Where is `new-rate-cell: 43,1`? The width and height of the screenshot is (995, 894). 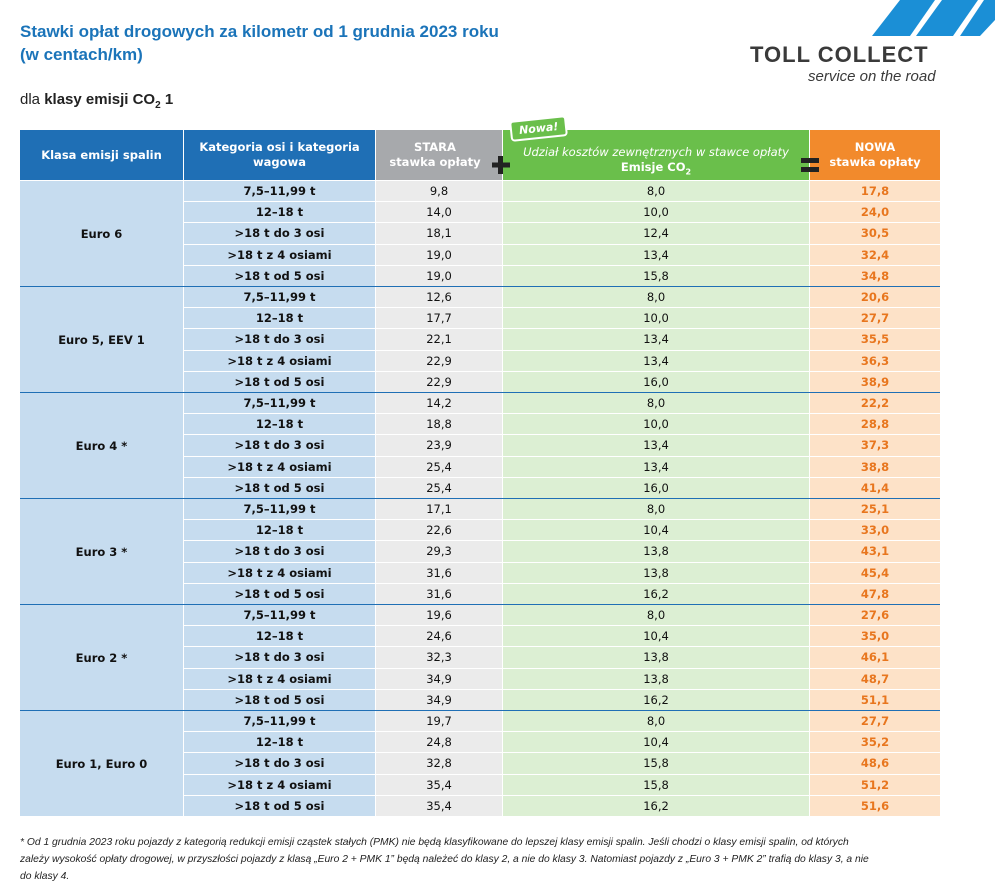
new-rate-cell: 43,1 is located at coordinates (875, 551).